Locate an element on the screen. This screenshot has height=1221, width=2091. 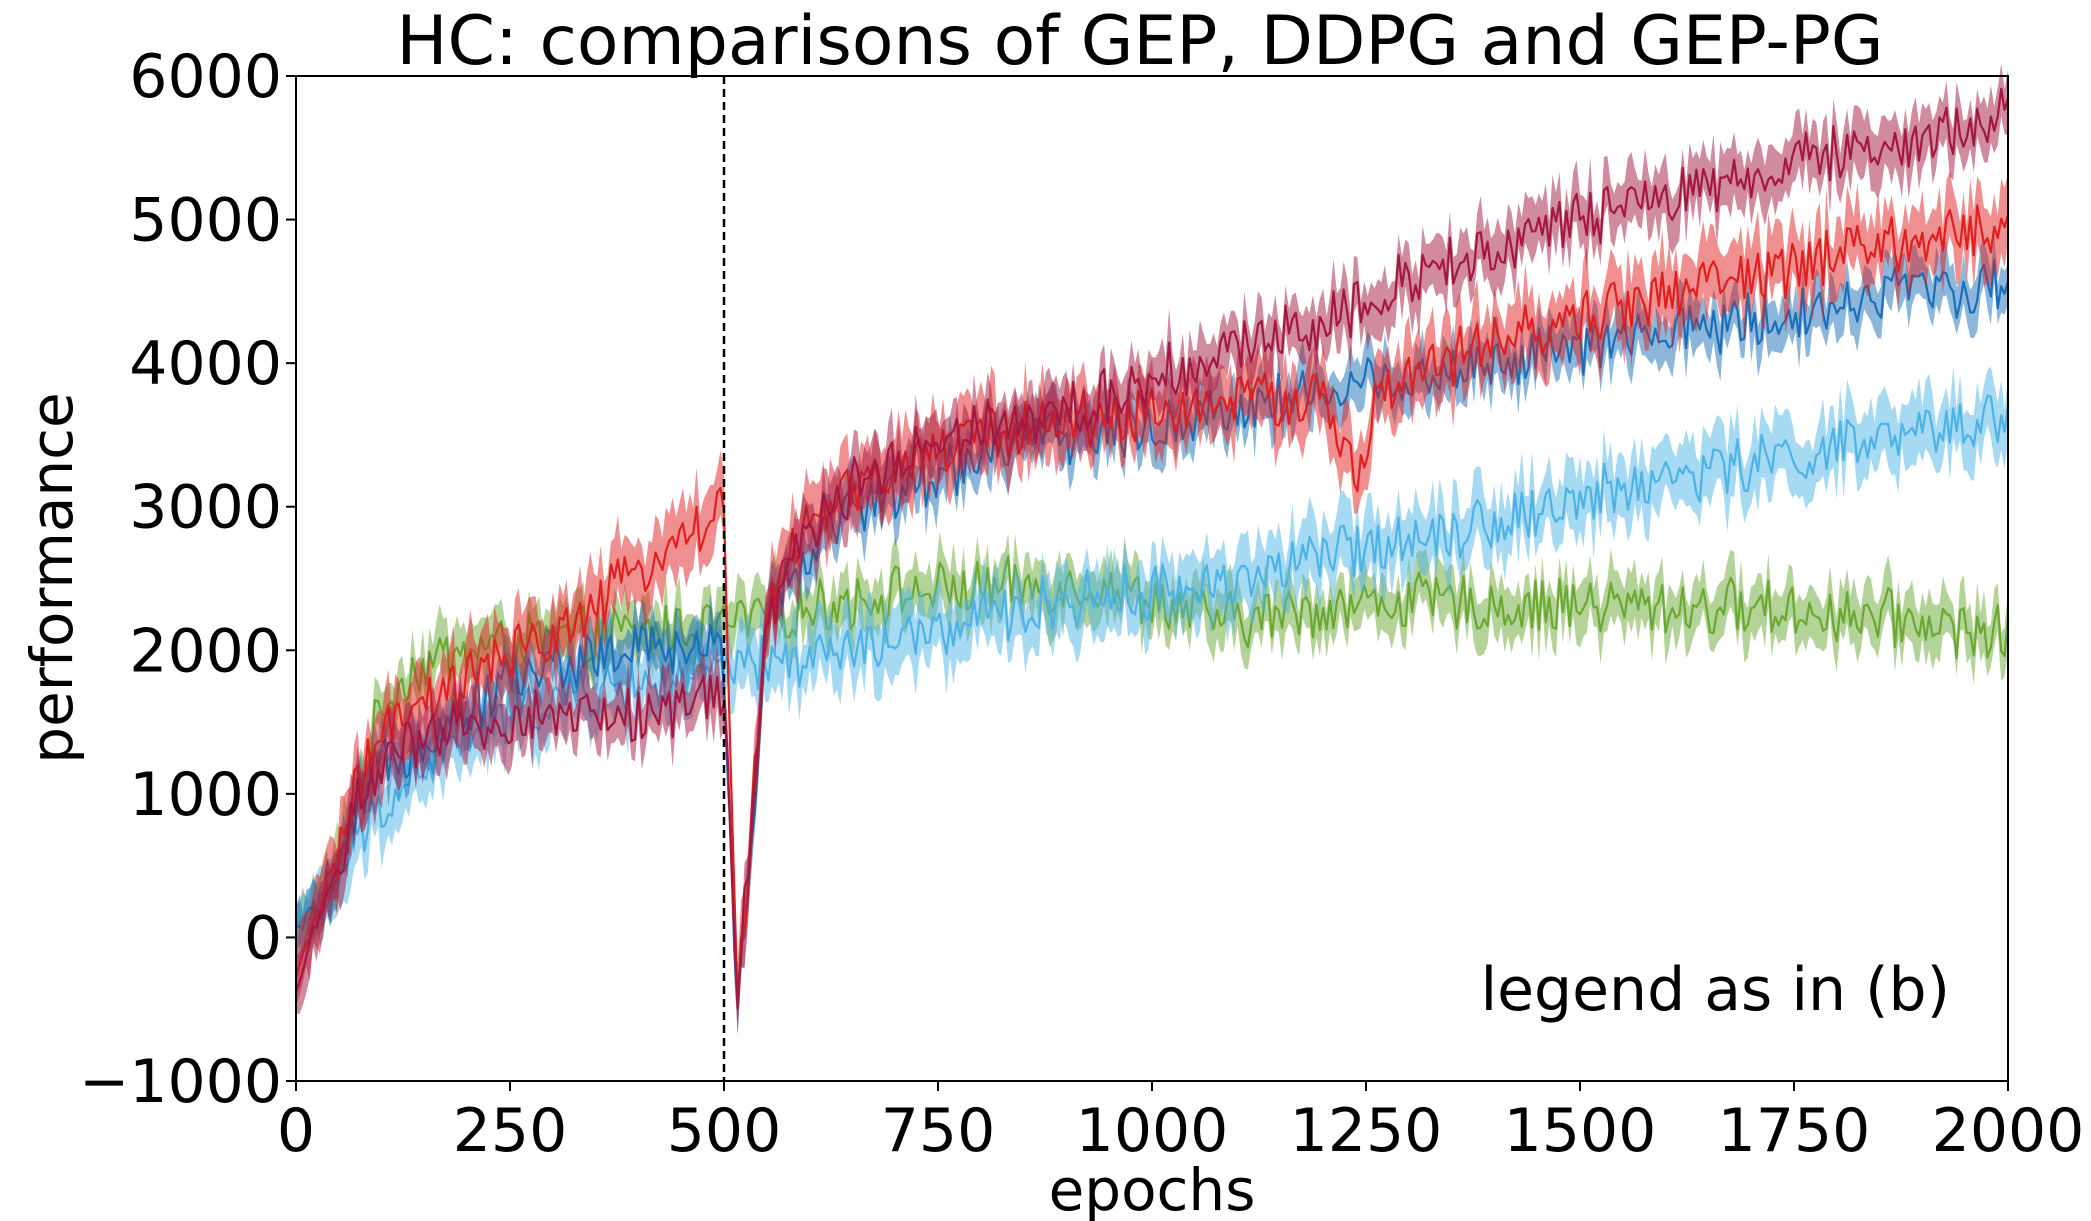
y-axis-label: performance is located at coordinates (52, 577).